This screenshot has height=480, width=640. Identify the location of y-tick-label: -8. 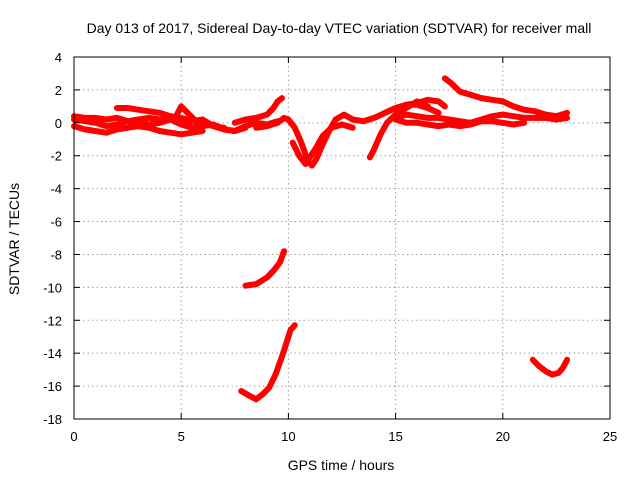
(56, 254).